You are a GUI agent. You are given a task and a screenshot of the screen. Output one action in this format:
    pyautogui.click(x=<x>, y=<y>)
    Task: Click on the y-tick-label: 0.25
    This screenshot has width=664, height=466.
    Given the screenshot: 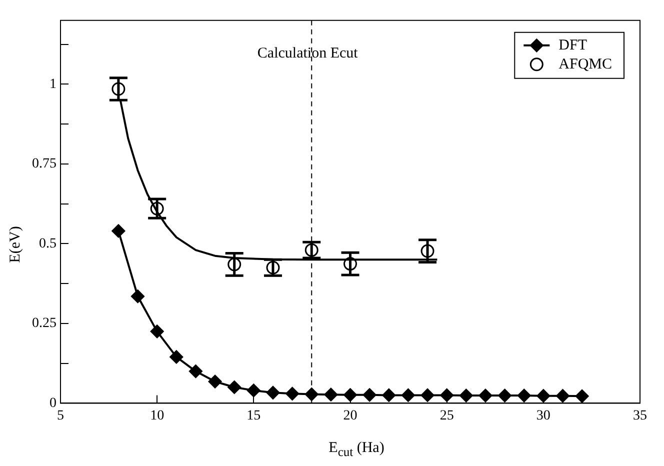 What is the action you would take?
    pyautogui.click(x=44, y=324)
    